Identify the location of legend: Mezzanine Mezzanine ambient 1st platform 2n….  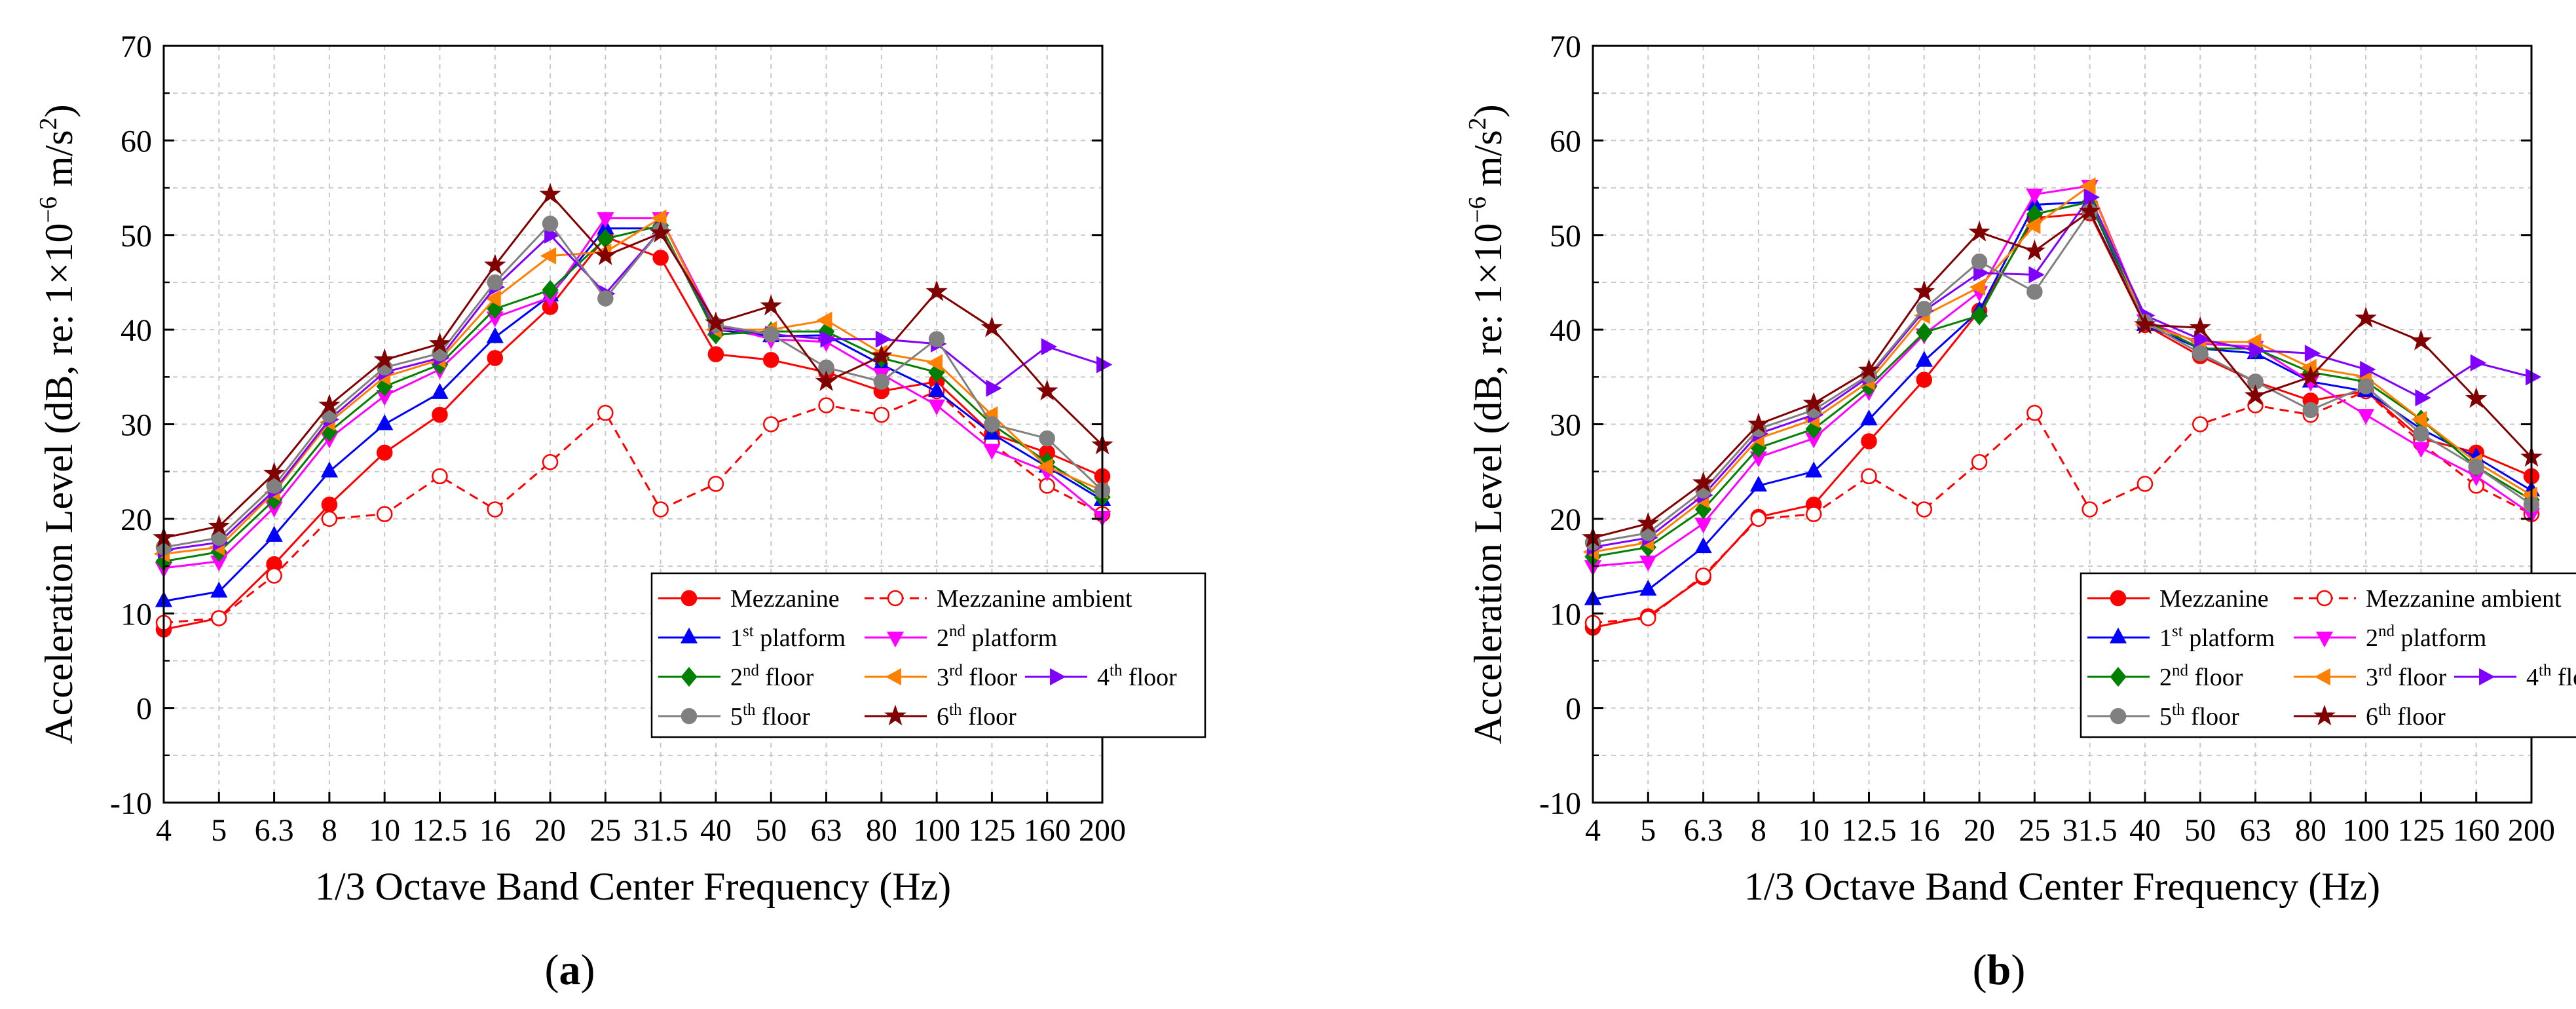
(928, 655).